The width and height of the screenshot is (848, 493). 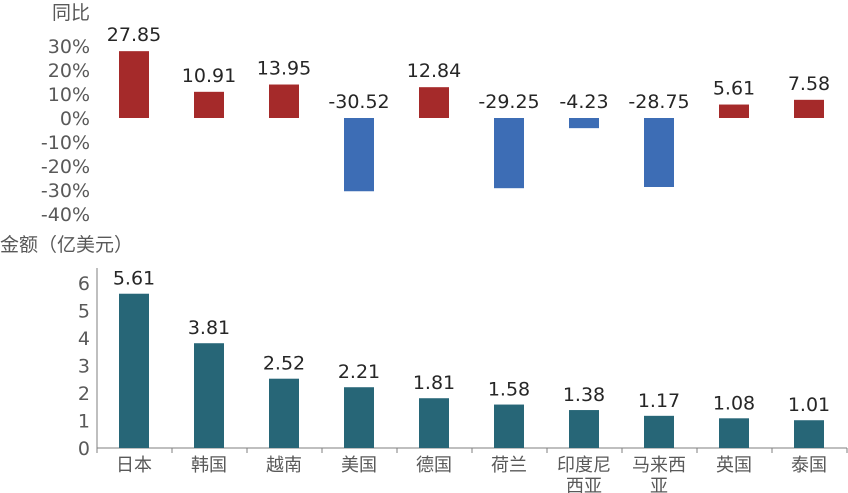 What do you see at coordinates (734, 89) in the screenshot?
I see `yoy-data-label: 5.61` at bounding box center [734, 89].